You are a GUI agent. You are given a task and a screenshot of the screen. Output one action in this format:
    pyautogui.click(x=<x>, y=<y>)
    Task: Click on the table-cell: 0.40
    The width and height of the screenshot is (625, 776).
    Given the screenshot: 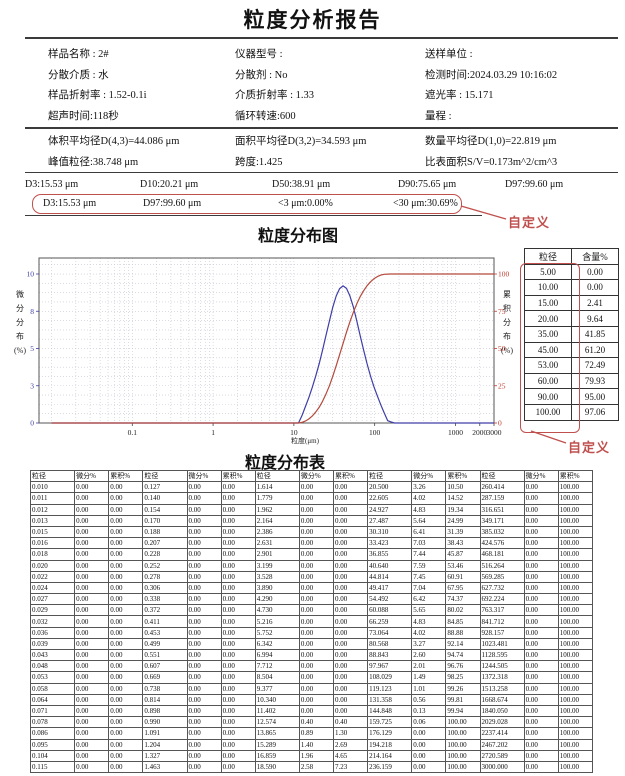 What is the action you would take?
    pyautogui.click(x=351, y=722)
    